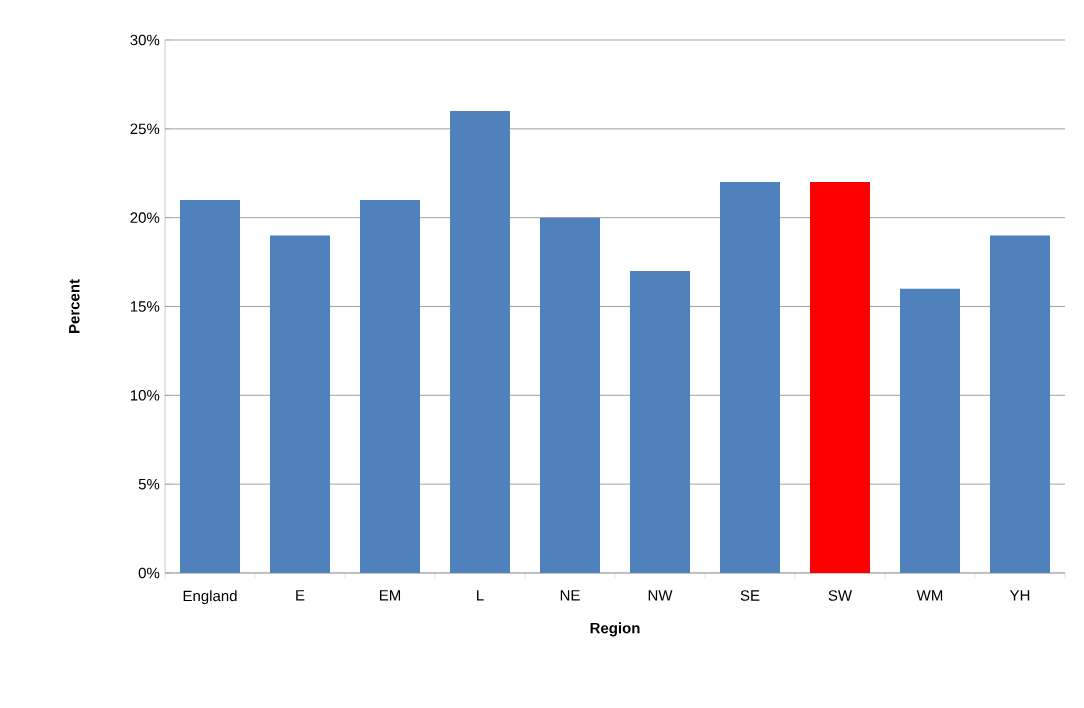  I want to click on y-tick-label: 10%, so click(145, 395).